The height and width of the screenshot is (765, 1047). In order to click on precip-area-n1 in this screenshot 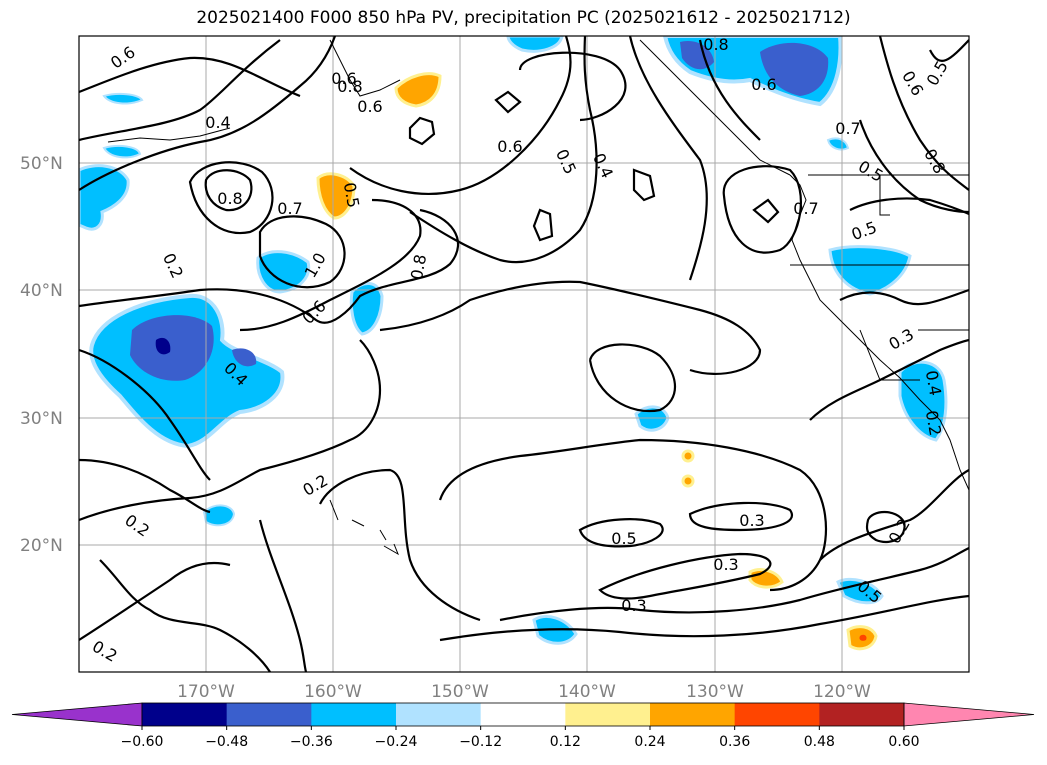, I will do `click(535, 44)`.